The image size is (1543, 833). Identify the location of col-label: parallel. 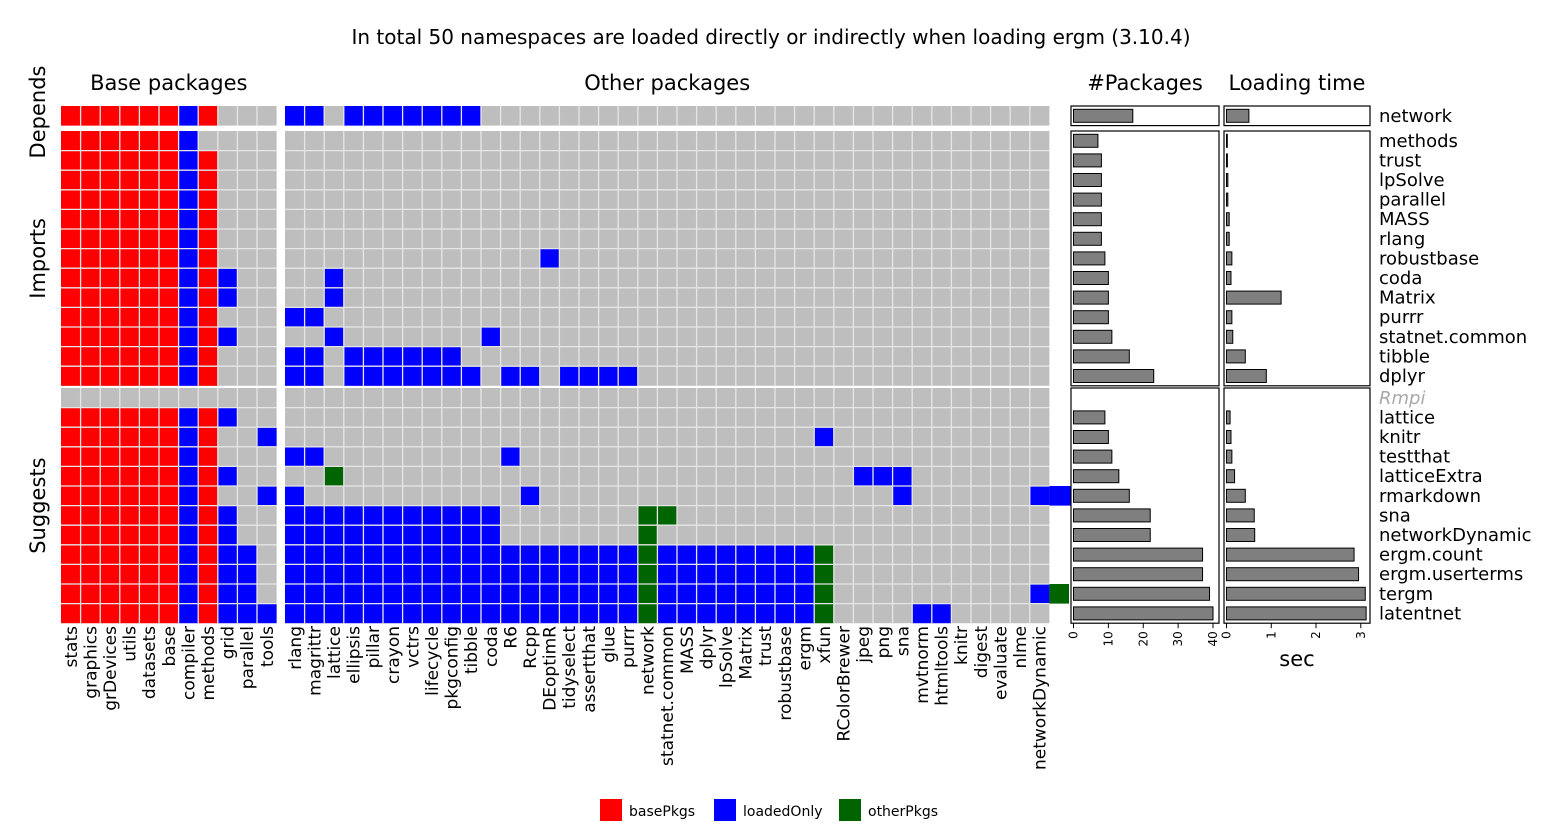
(248, 657).